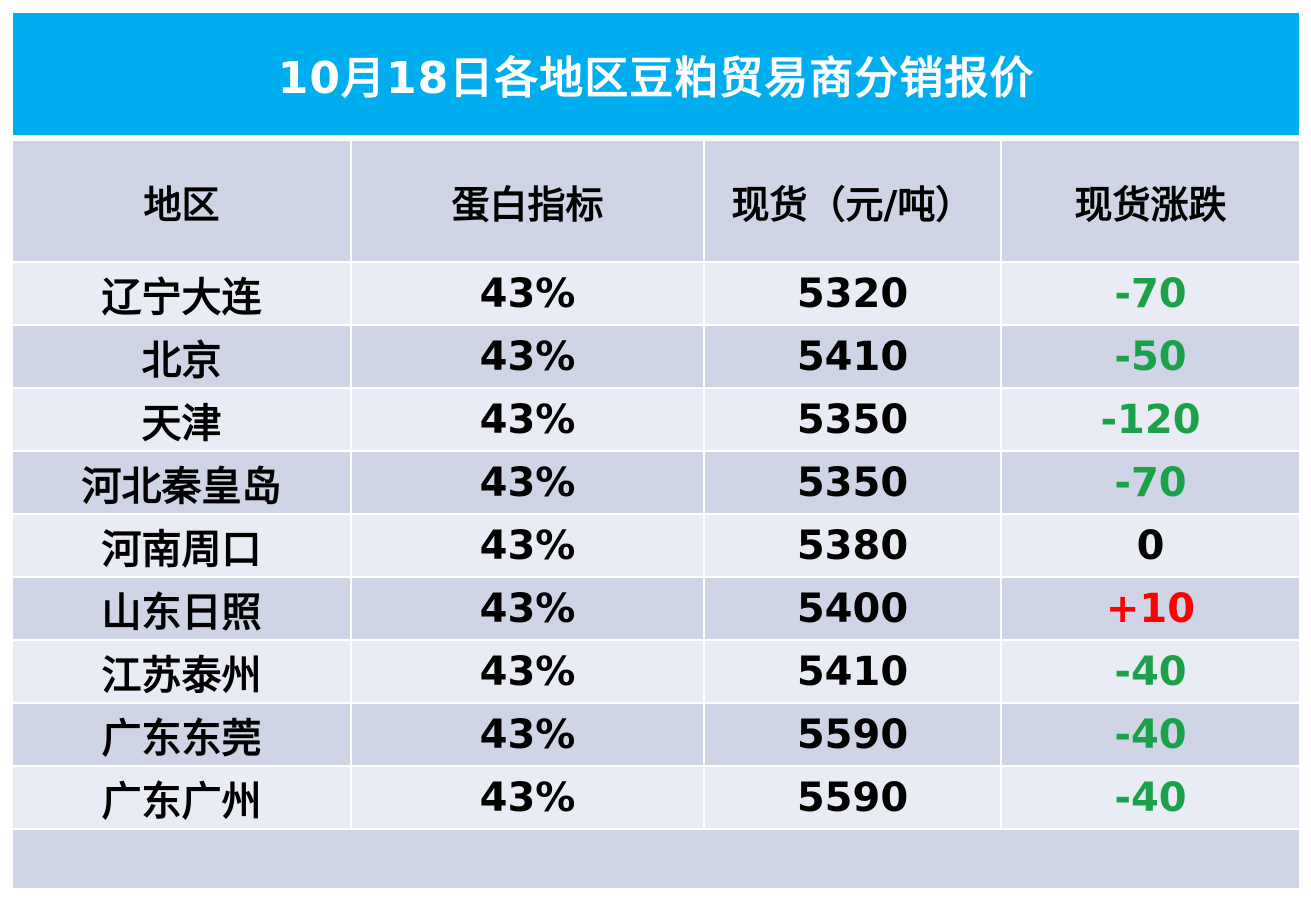 This screenshot has height=910, width=1311. What do you see at coordinates (1150, 420) in the screenshot?
I see `change-cell: -120` at bounding box center [1150, 420].